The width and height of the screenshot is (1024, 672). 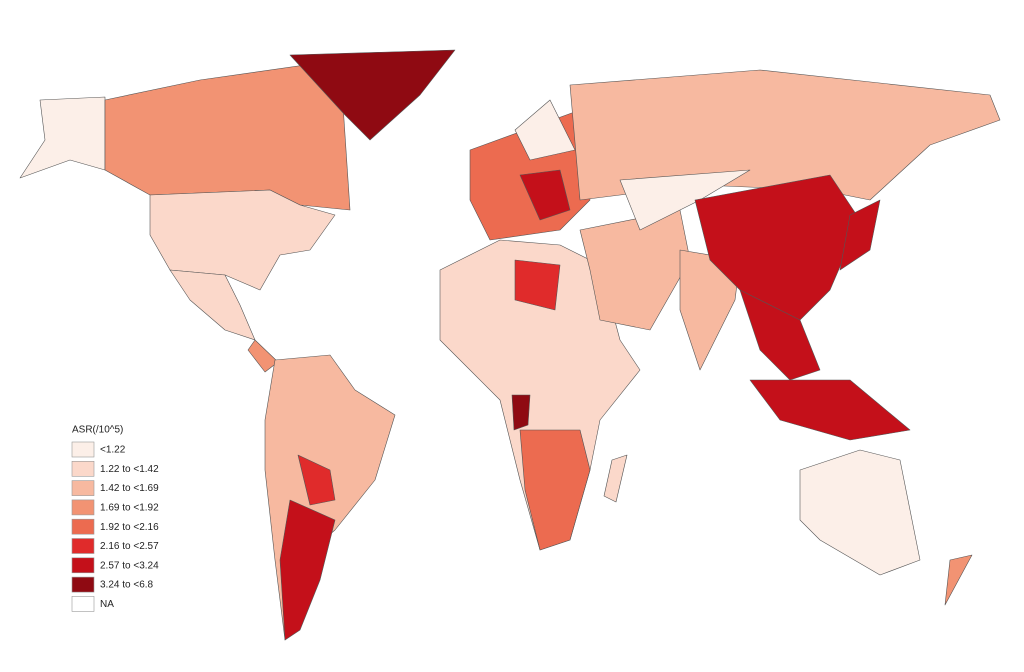 I want to click on legend-label: 2.16 to <2.57, so click(x=129, y=546).